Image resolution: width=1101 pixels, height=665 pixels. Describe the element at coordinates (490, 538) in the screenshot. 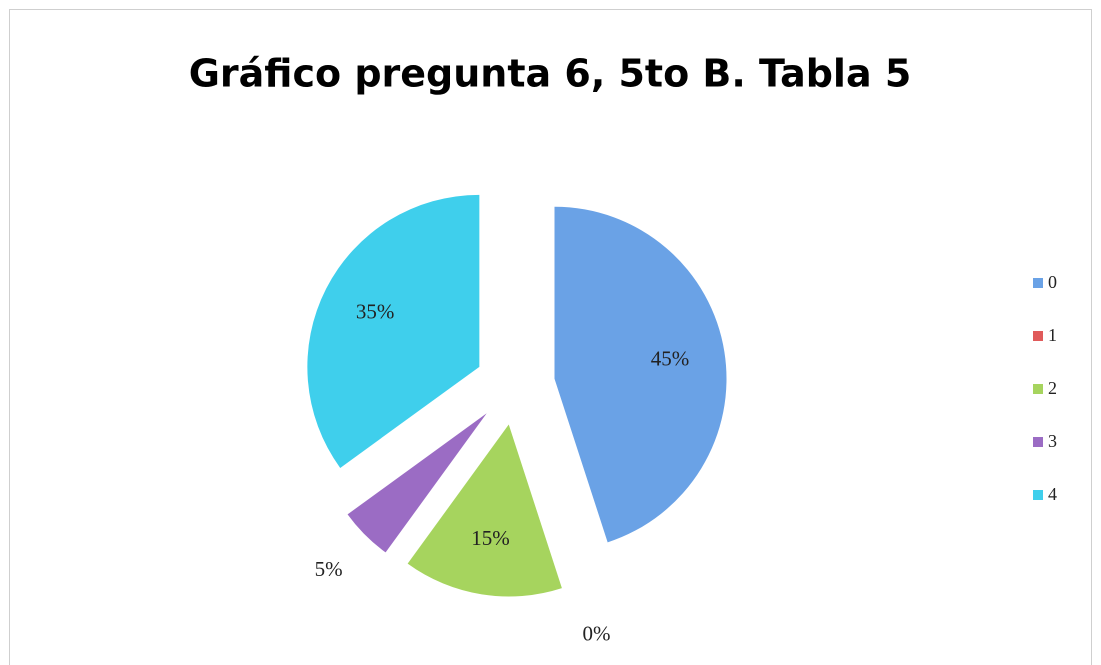

I see `data-label: 15%` at that location.